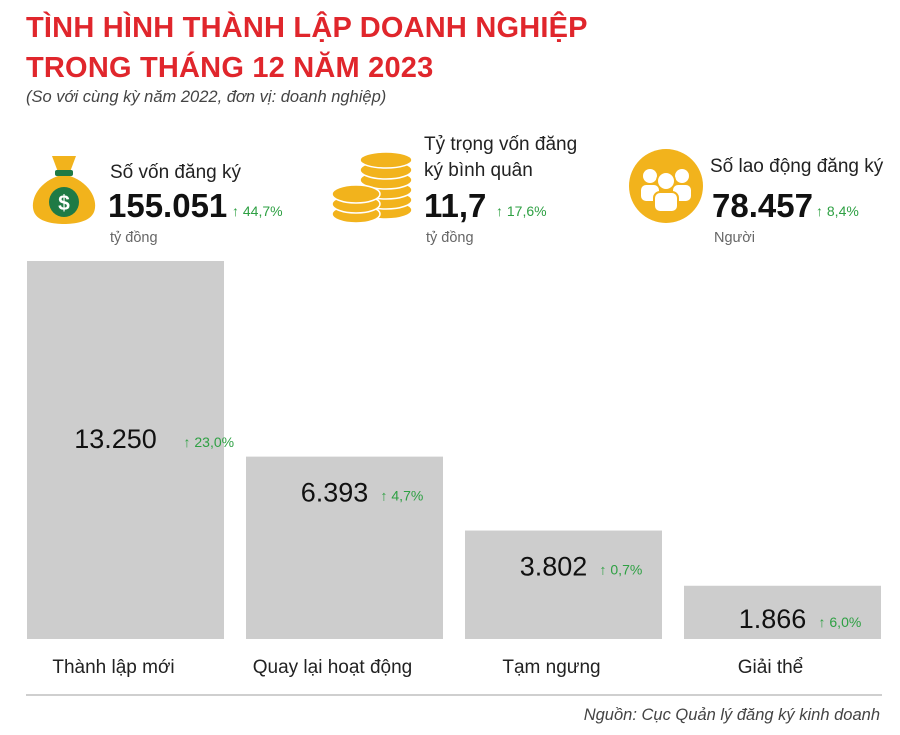 The width and height of the screenshot is (900, 735). I want to click on stat-label: Tỷ trọng vốn đăng, so click(501, 144).